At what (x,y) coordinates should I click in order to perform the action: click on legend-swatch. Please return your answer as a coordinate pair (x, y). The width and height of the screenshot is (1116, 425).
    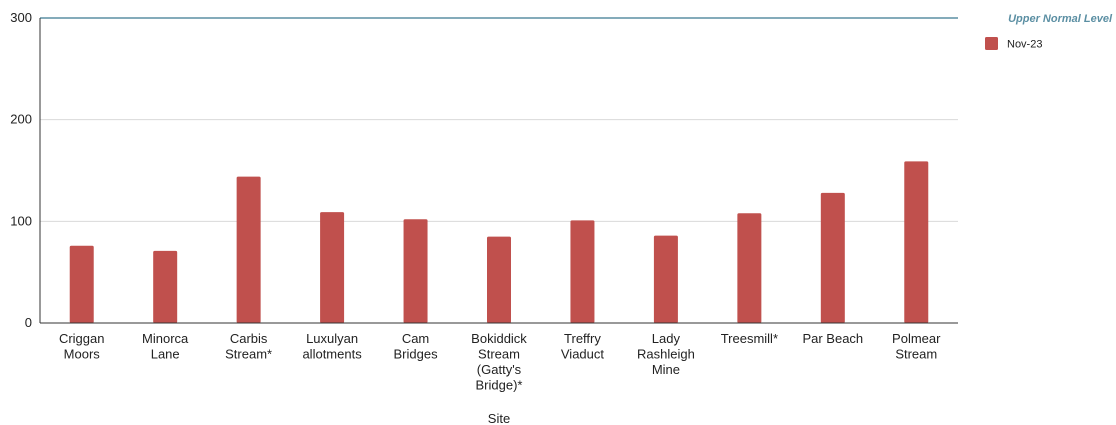
    Looking at the image, I should click on (991, 43).